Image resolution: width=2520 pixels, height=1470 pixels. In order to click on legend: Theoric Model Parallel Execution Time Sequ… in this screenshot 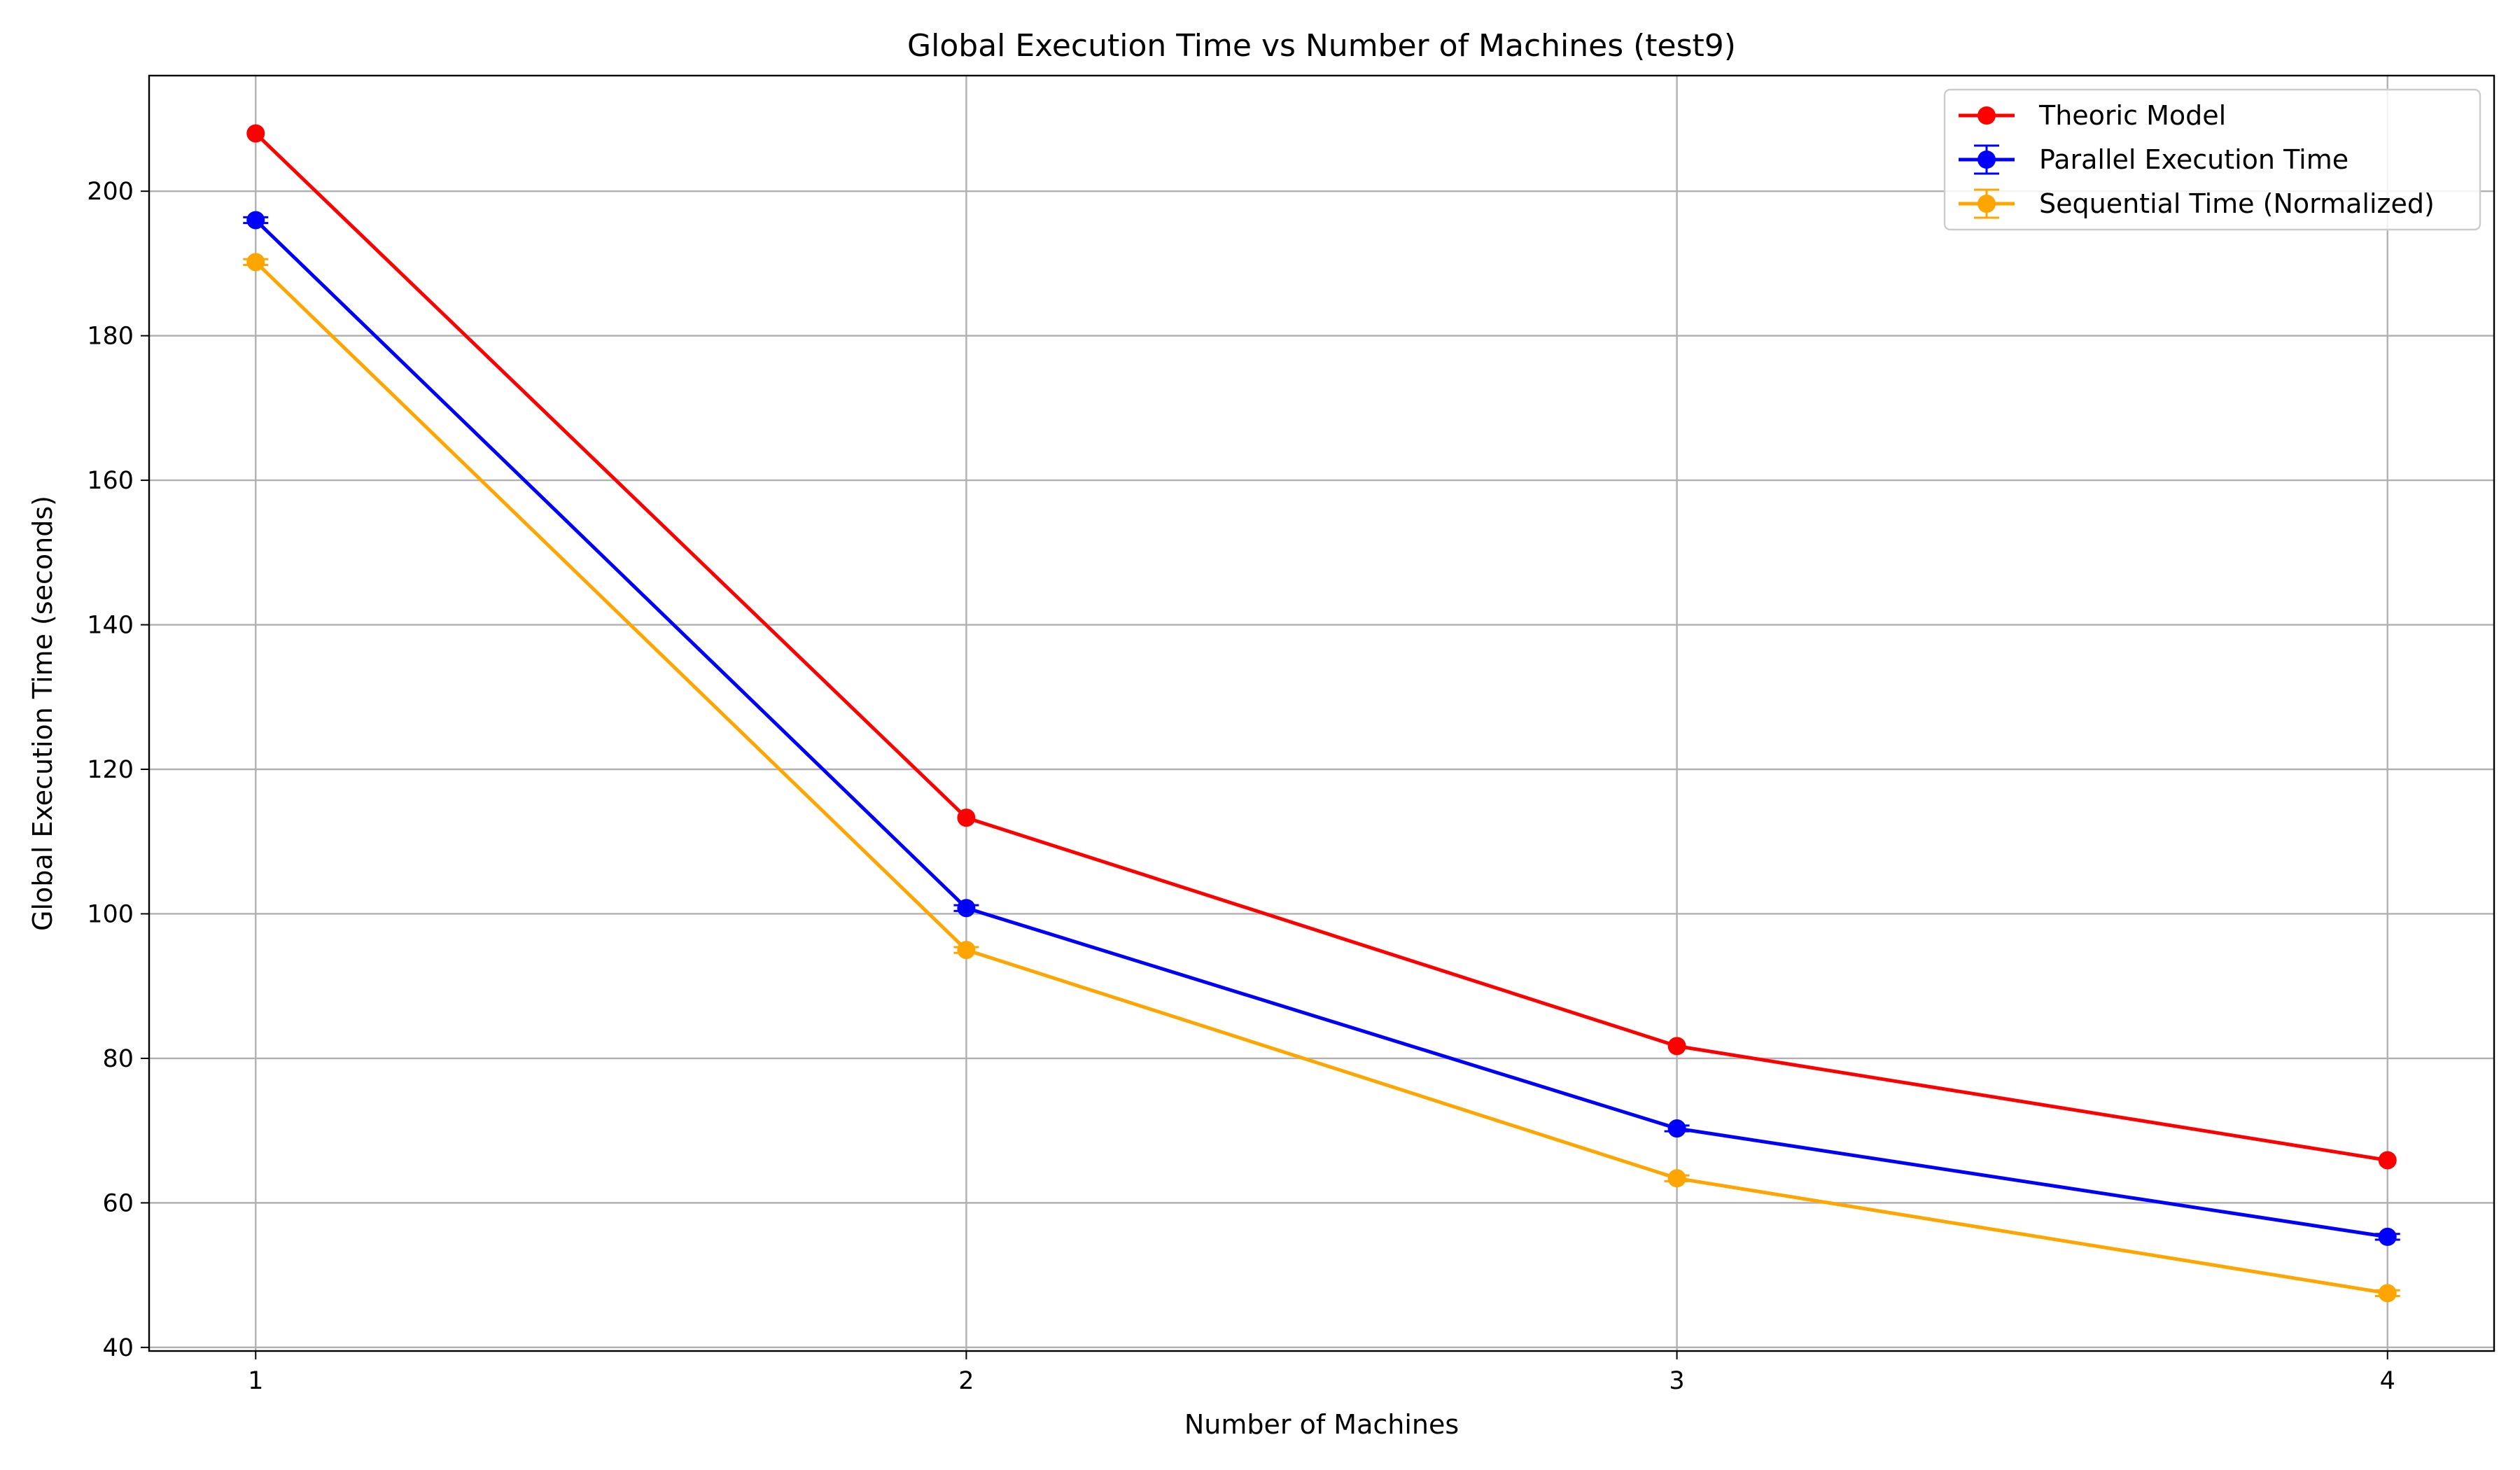, I will do `click(2212, 159)`.